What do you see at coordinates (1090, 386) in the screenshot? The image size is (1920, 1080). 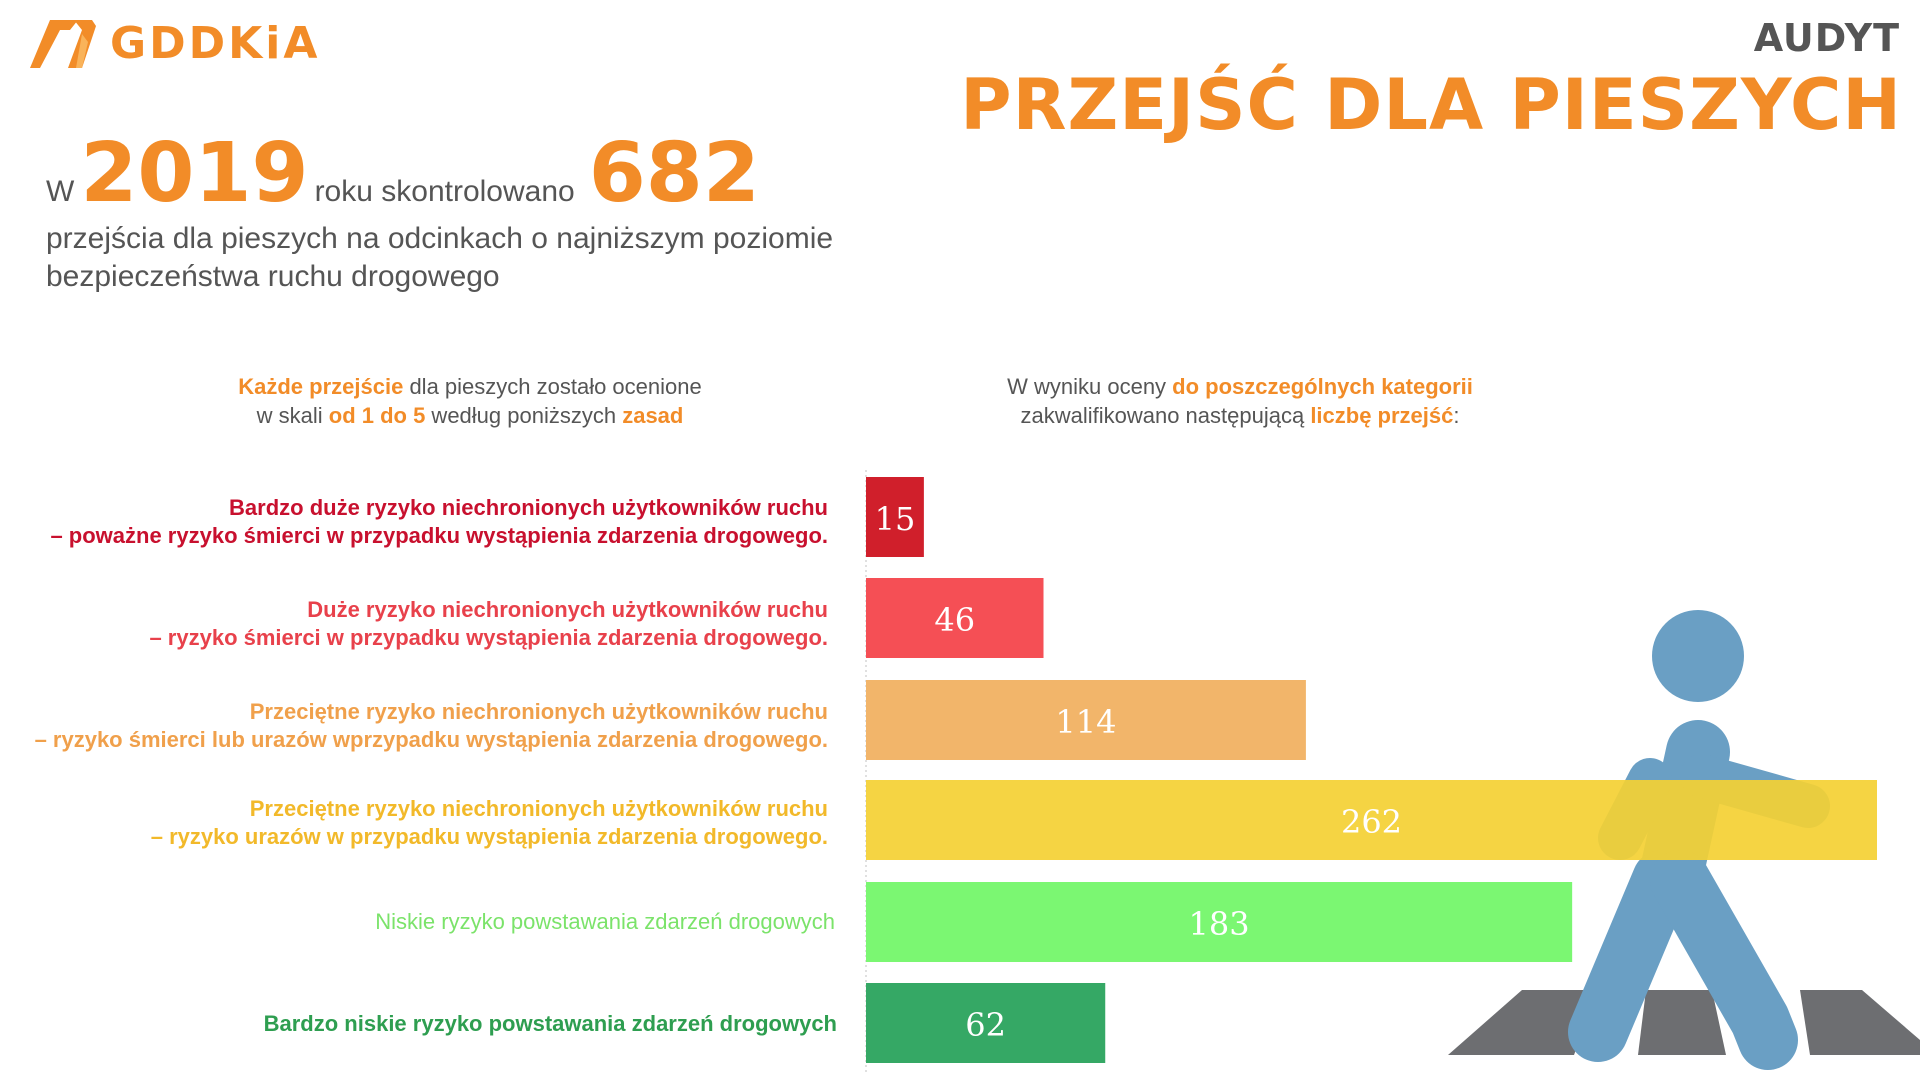 I see `caption-right-p1: W wyniku oceny` at bounding box center [1090, 386].